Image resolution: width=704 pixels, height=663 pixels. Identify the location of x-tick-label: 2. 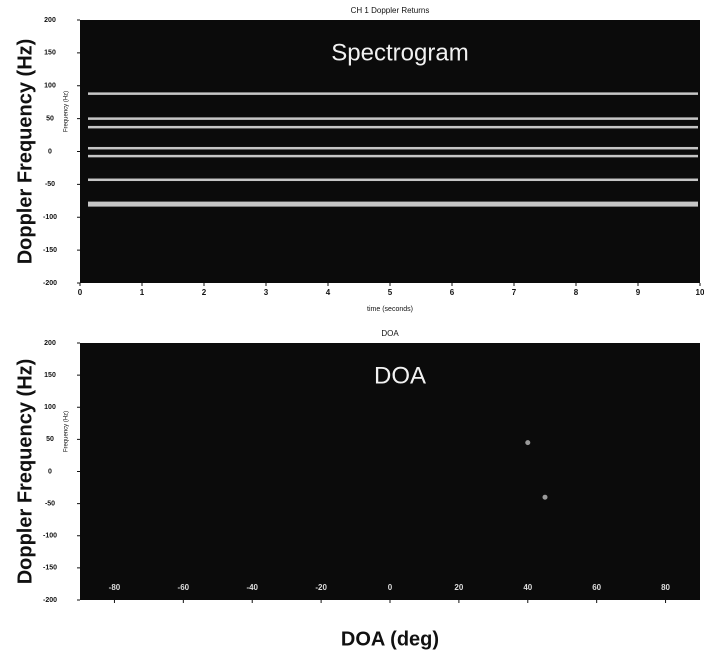
(204, 292).